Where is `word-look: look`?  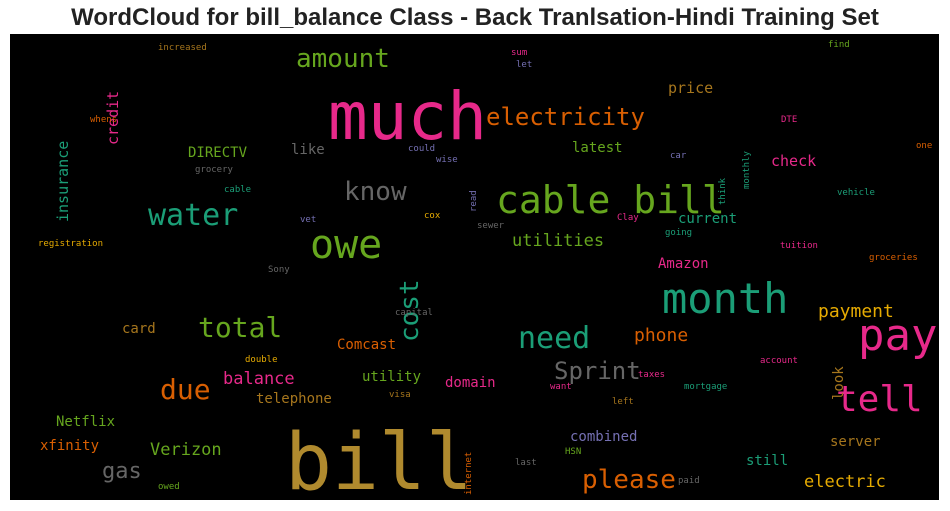 word-look: look is located at coordinates (839, 383).